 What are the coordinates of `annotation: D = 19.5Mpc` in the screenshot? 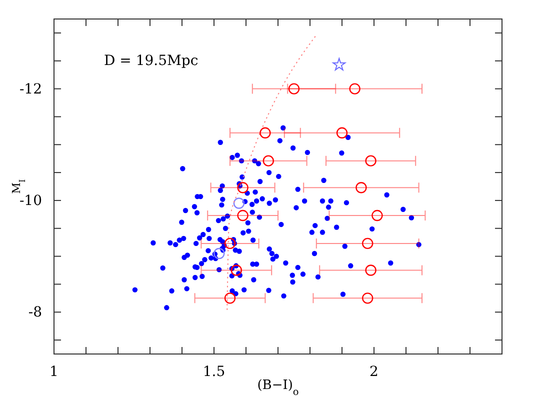 It's located at (151, 61).